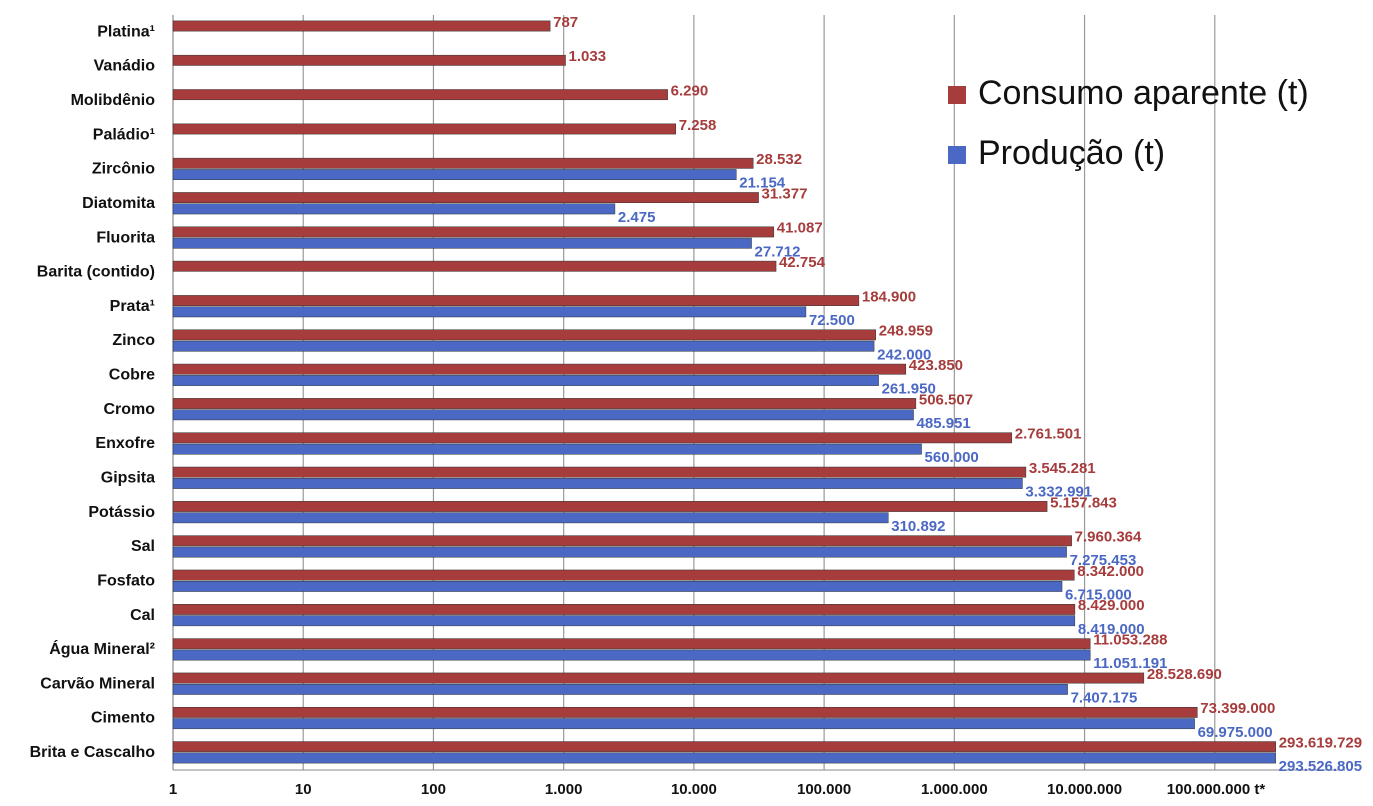 The height and width of the screenshot is (806, 1373). I want to click on x-tick-label: 1.000.000, so click(954, 789).